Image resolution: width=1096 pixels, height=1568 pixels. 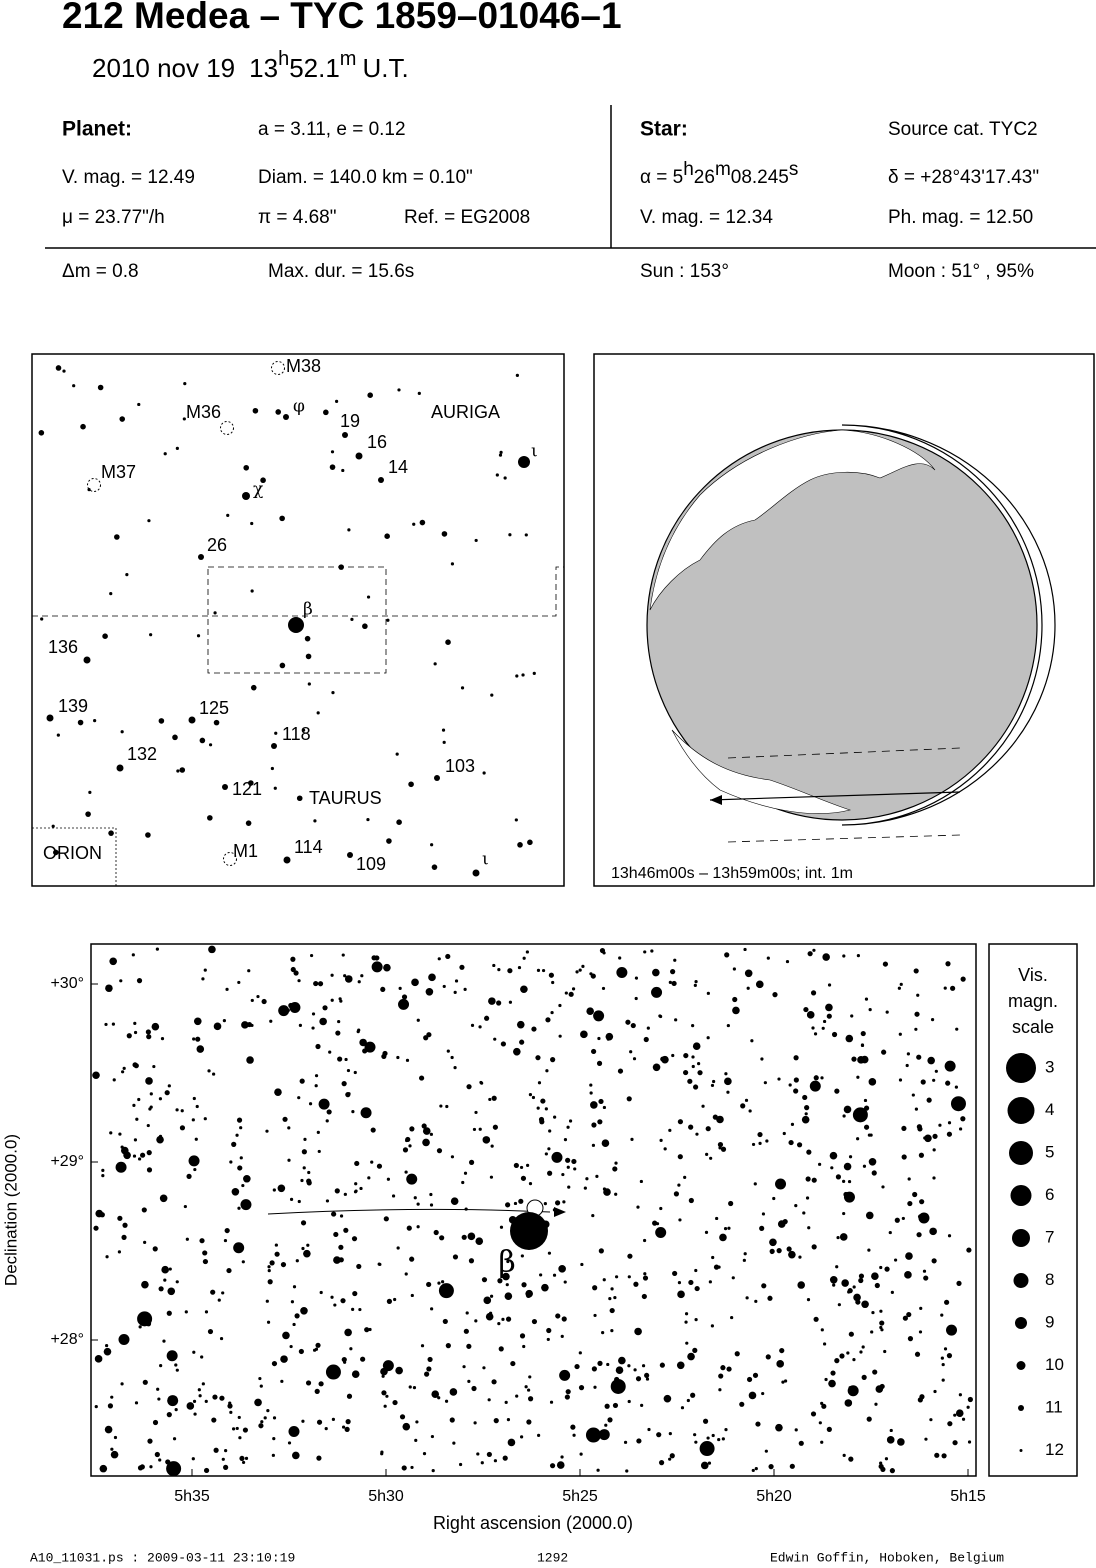 I want to click on legend-magnitude: 6, so click(x=1049, y=1194).